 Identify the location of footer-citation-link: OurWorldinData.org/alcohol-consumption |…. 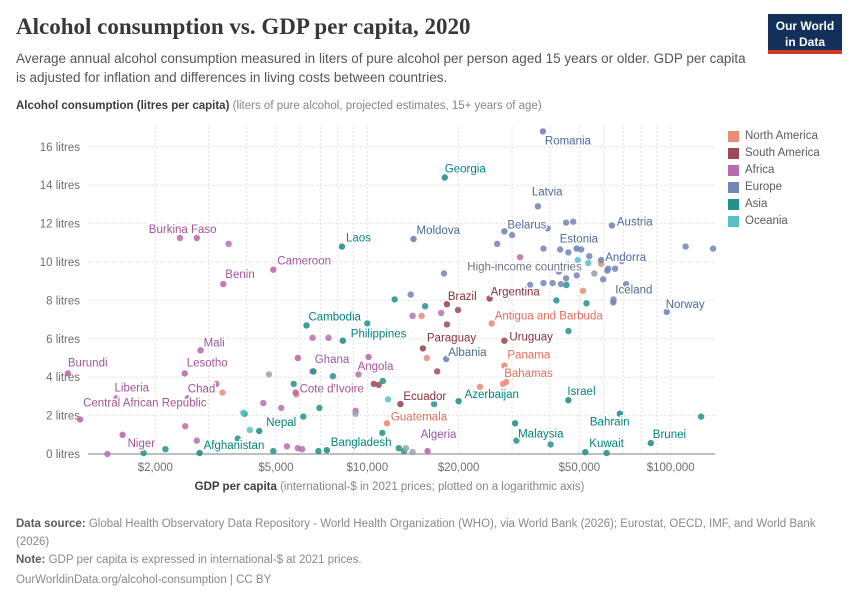
(144, 580).